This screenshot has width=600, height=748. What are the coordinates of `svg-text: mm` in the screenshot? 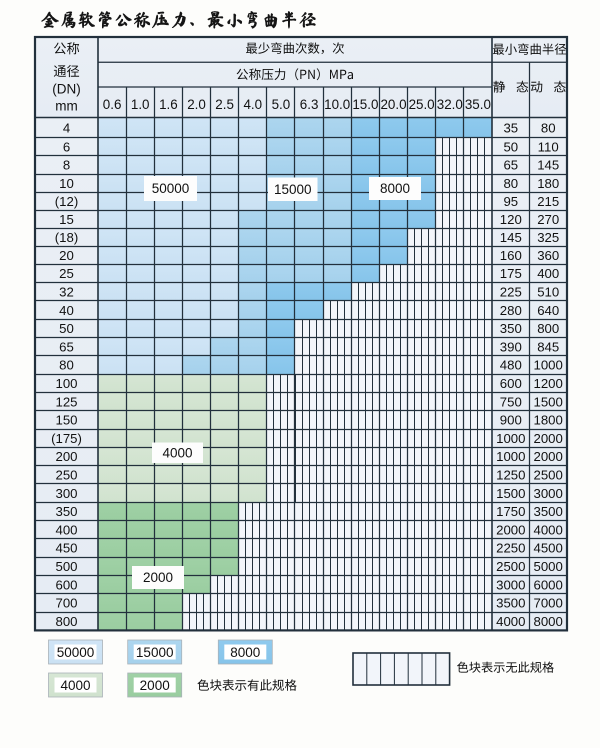 It's located at (66, 106).